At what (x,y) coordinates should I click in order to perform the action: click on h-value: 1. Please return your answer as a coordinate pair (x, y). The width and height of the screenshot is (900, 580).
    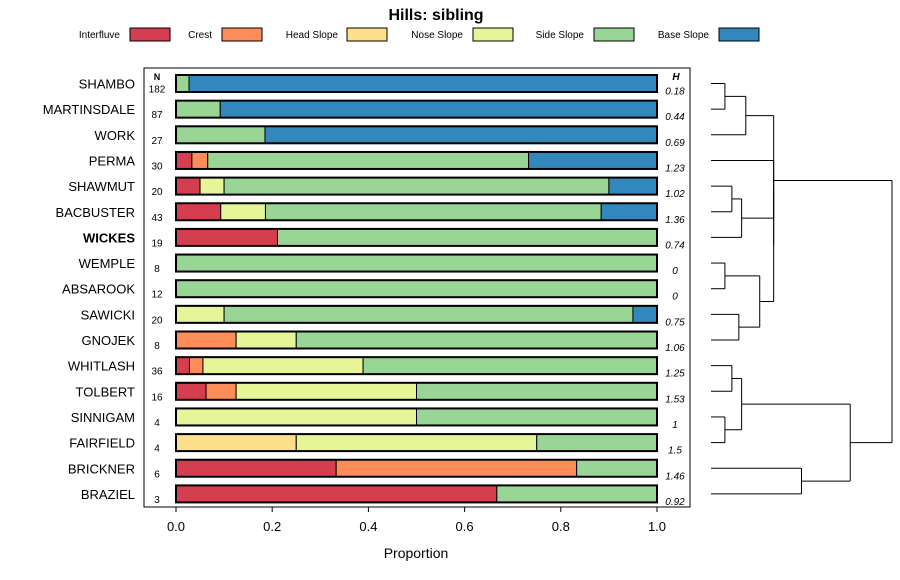
    Looking at the image, I should click on (675, 425).